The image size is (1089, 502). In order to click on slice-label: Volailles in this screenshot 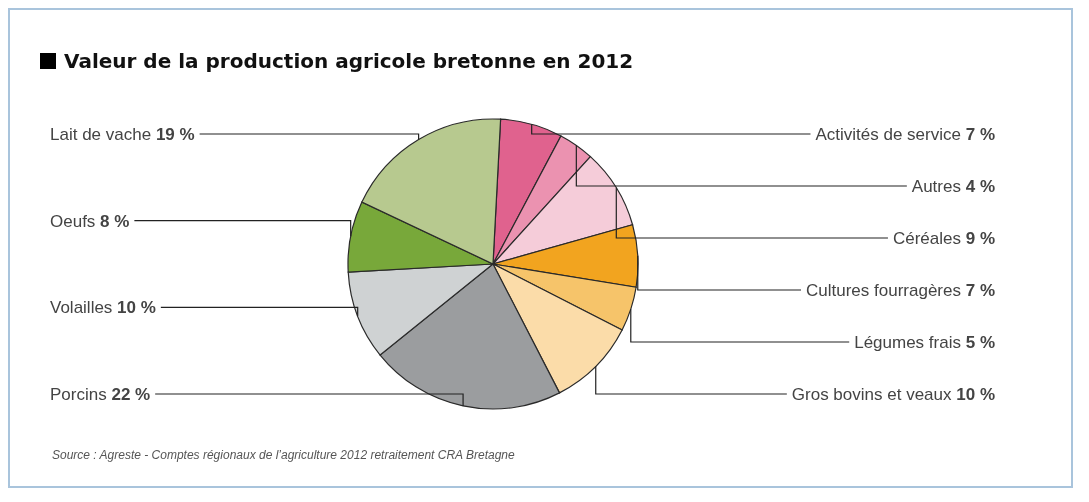, I will do `click(84, 308)`.